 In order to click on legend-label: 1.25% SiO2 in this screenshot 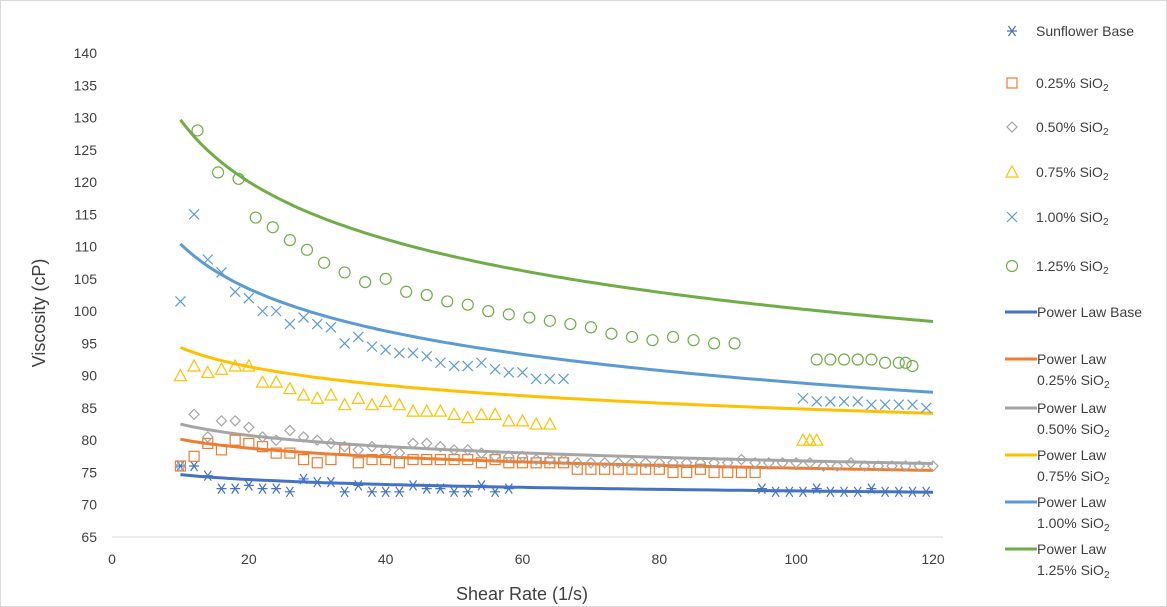, I will do `click(1072, 267)`.